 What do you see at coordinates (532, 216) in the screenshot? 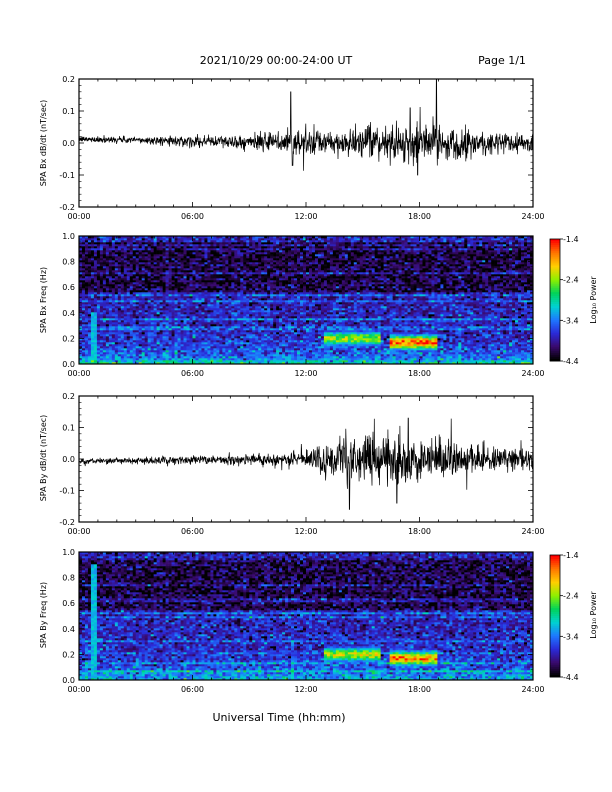
I see `x-tick-label: 24:00` at bounding box center [532, 216].